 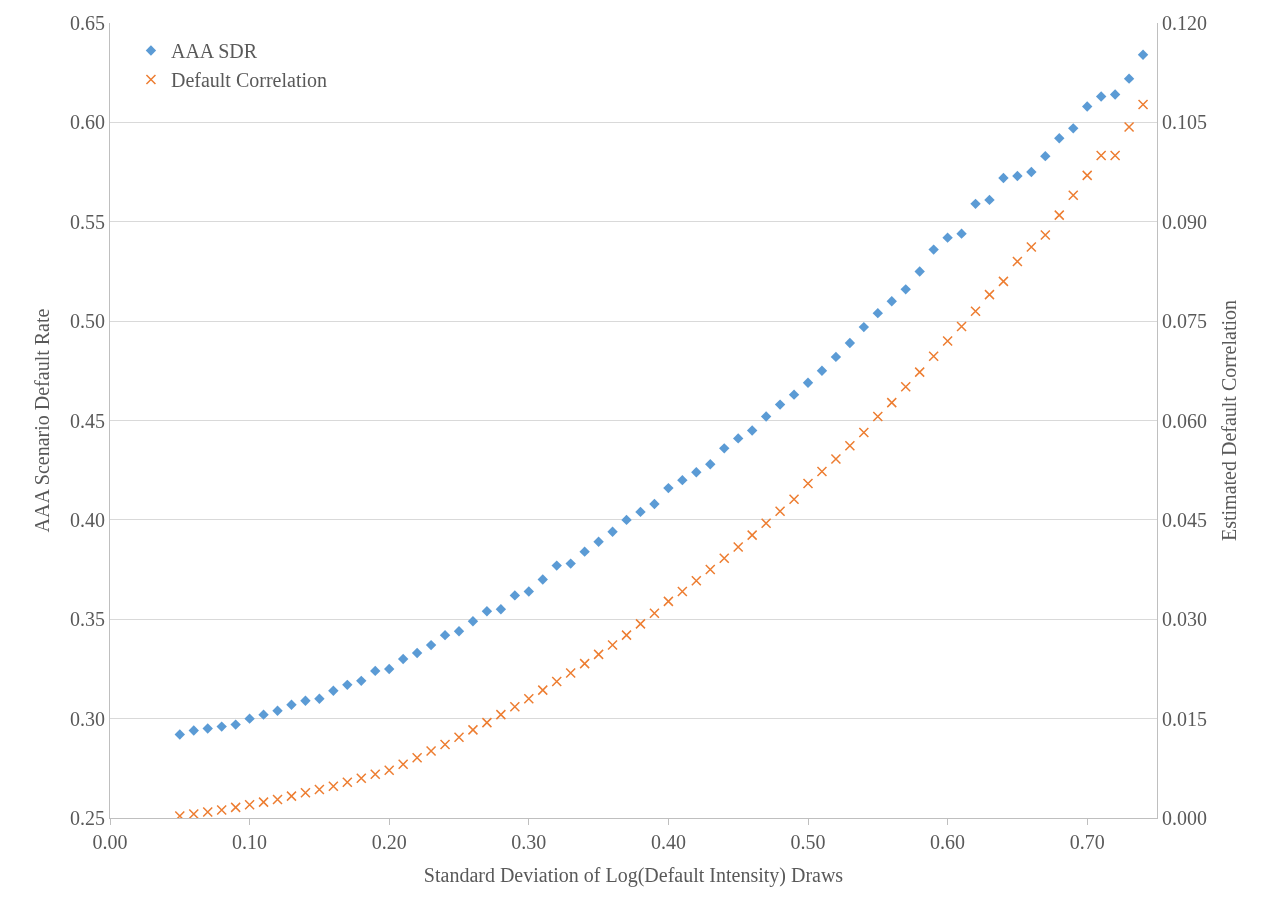 What do you see at coordinates (1184, 818) in the screenshot?
I see `y2-tick-label: 0.000` at bounding box center [1184, 818].